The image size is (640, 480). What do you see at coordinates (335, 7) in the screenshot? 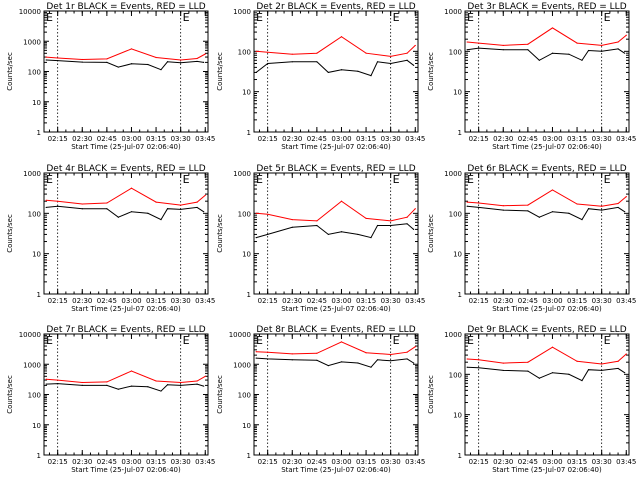
I see `panel-title: Det 2r BLACK = Events, RED = LLD` at bounding box center [335, 7].